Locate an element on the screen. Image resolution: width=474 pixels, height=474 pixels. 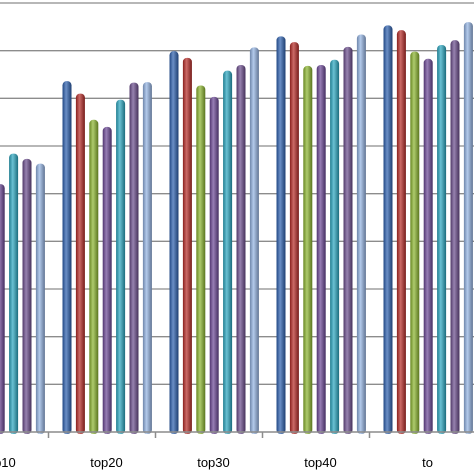
x-tick-labels: top10 top20 top30 top40 to is located at coordinates (216, 462).